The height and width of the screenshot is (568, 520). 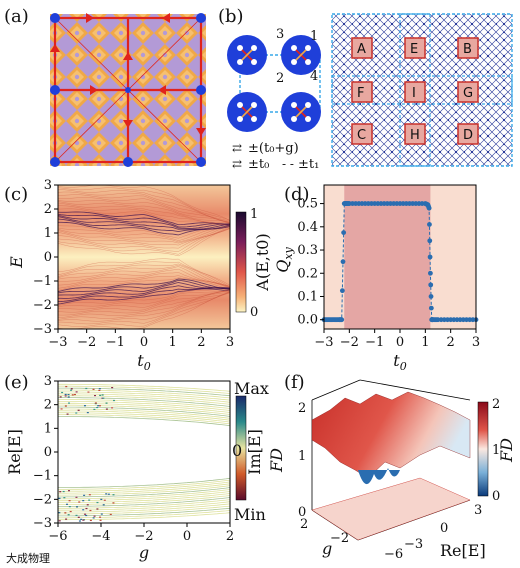 I want to click on chart-e-ytick-label: 1, so click(x=48, y=428).